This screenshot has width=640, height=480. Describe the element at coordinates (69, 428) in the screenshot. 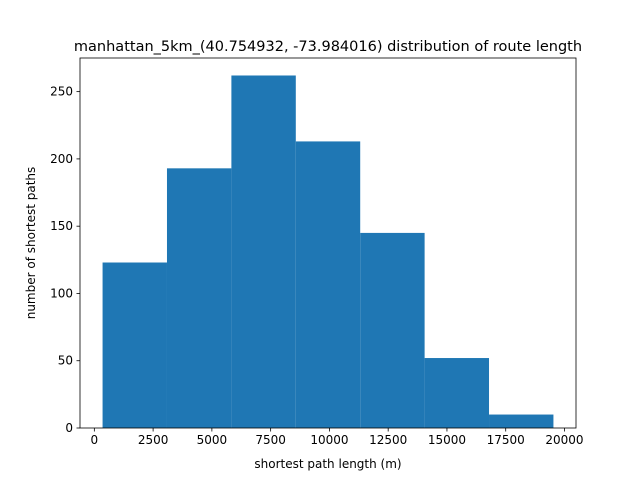

I see `y-tick-label: 0` at that location.